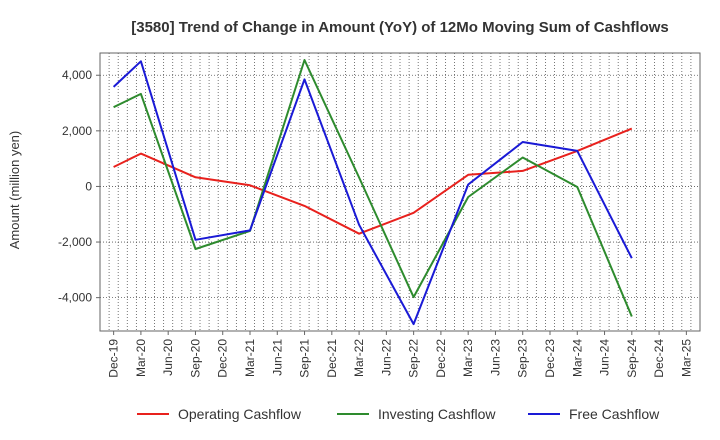 The image size is (720, 440). I want to click on legend-label: Investing Cashflow, so click(437, 414).